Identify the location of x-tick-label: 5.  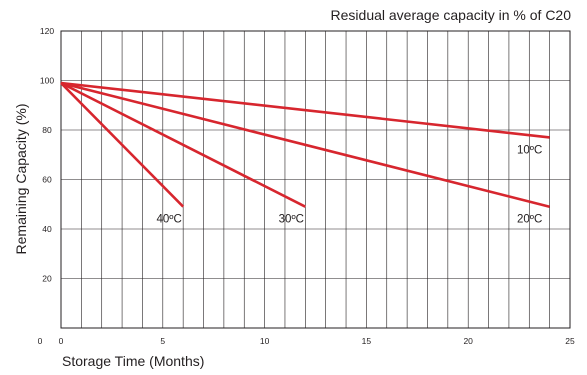
(162, 341).